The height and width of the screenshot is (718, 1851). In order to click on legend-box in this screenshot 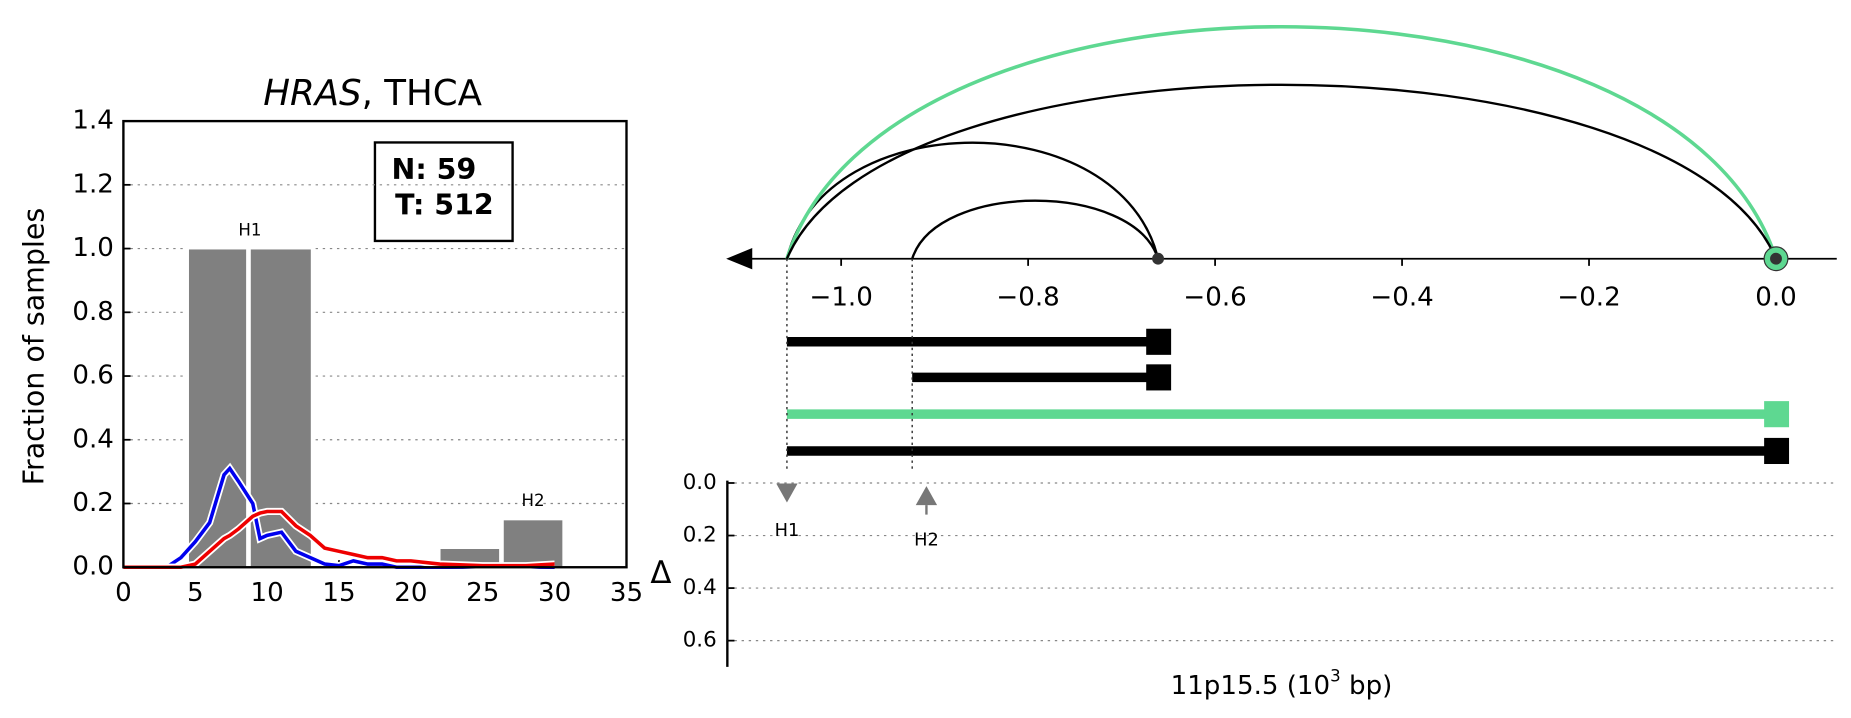, I will do `click(443, 192)`.